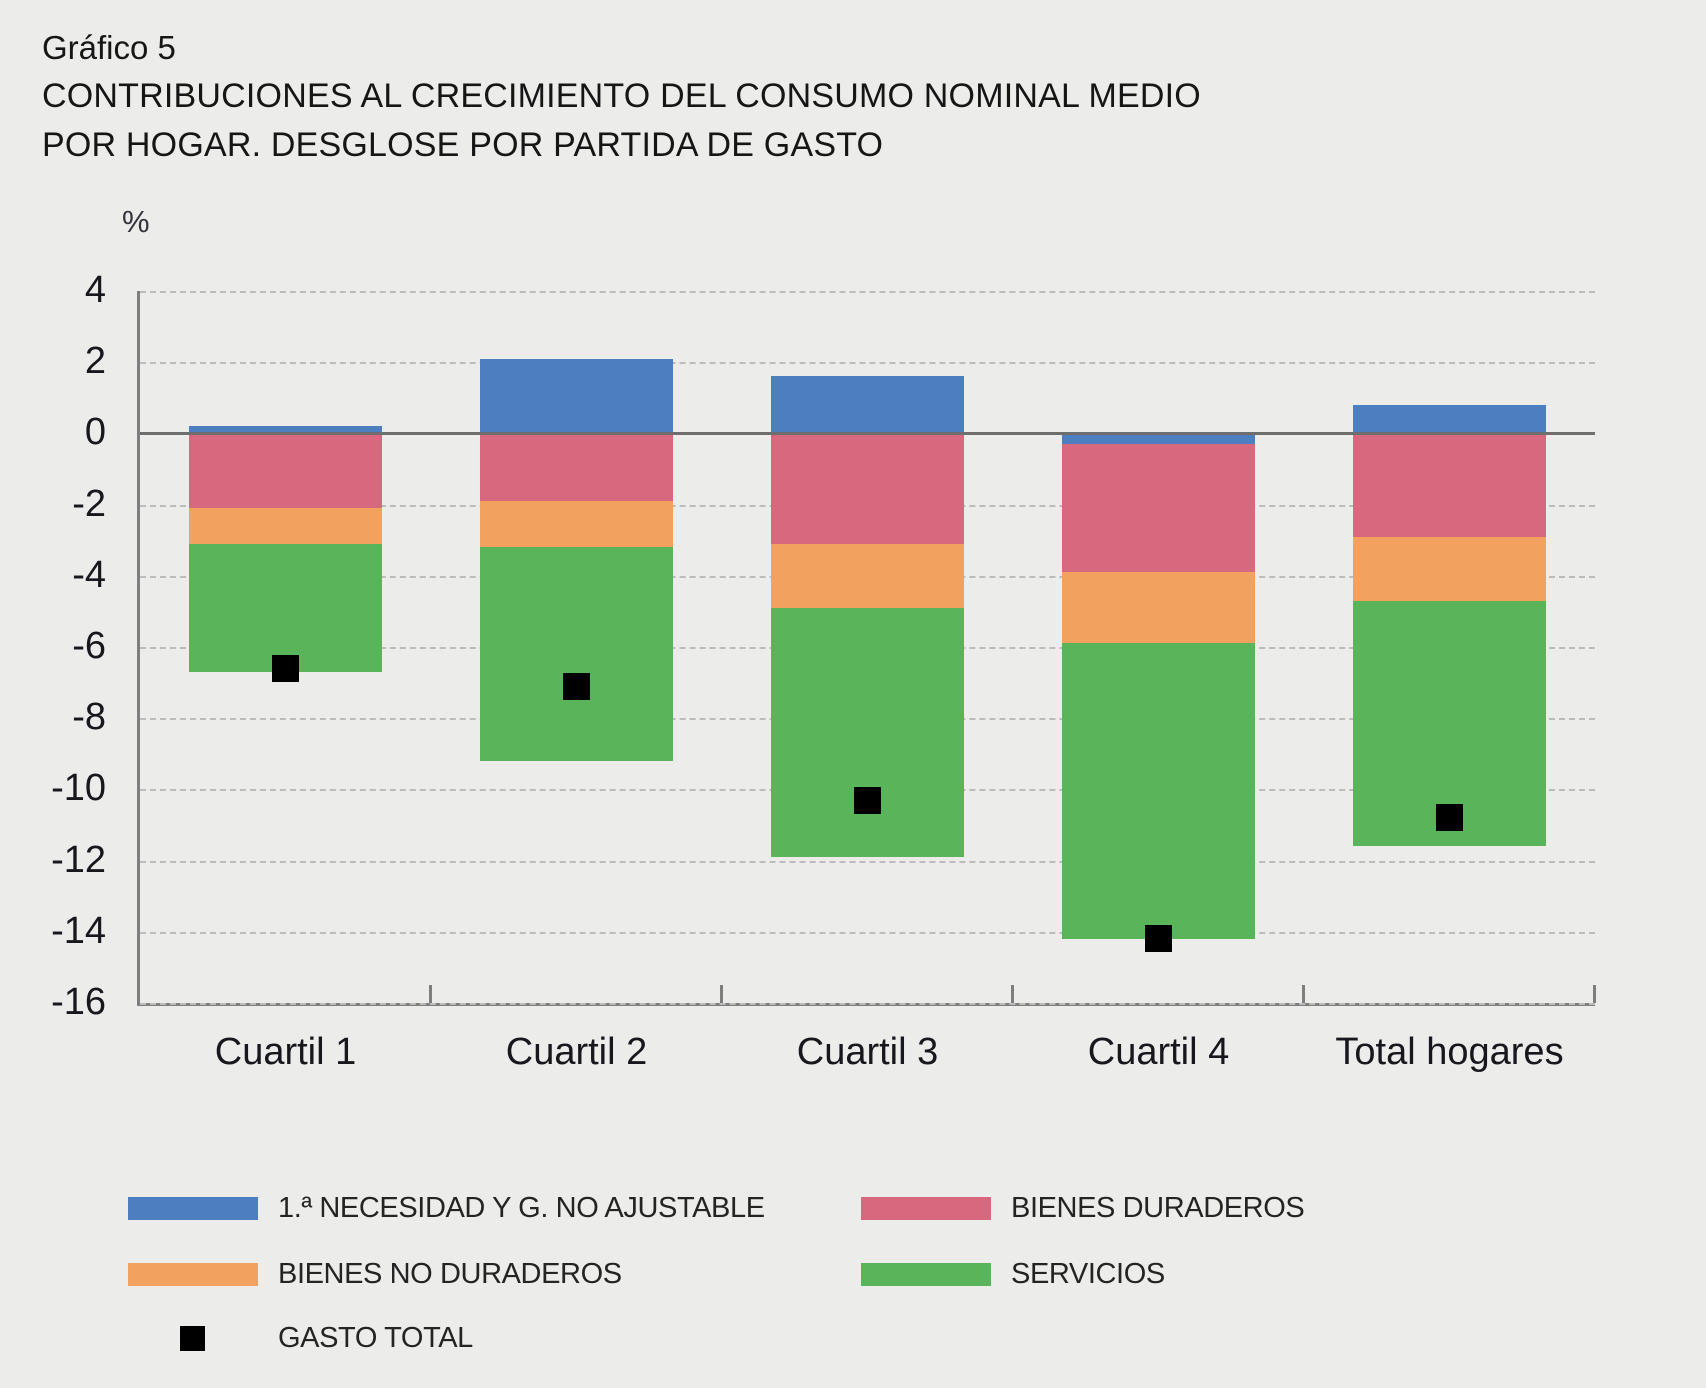 The height and width of the screenshot is (1388, 1706). What do you see at coordinates (1158, 1208) in the screenshot?
I see `legend-label-duraderos: BIENES DURADEROS` at bounding box center [1158, 1208].